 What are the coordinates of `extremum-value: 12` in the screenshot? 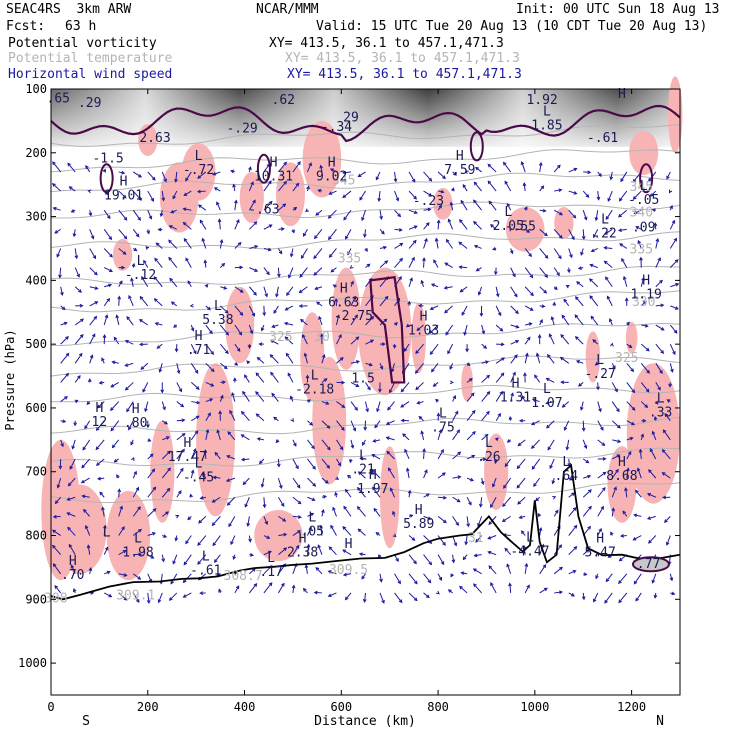 It's located at (100, 422).